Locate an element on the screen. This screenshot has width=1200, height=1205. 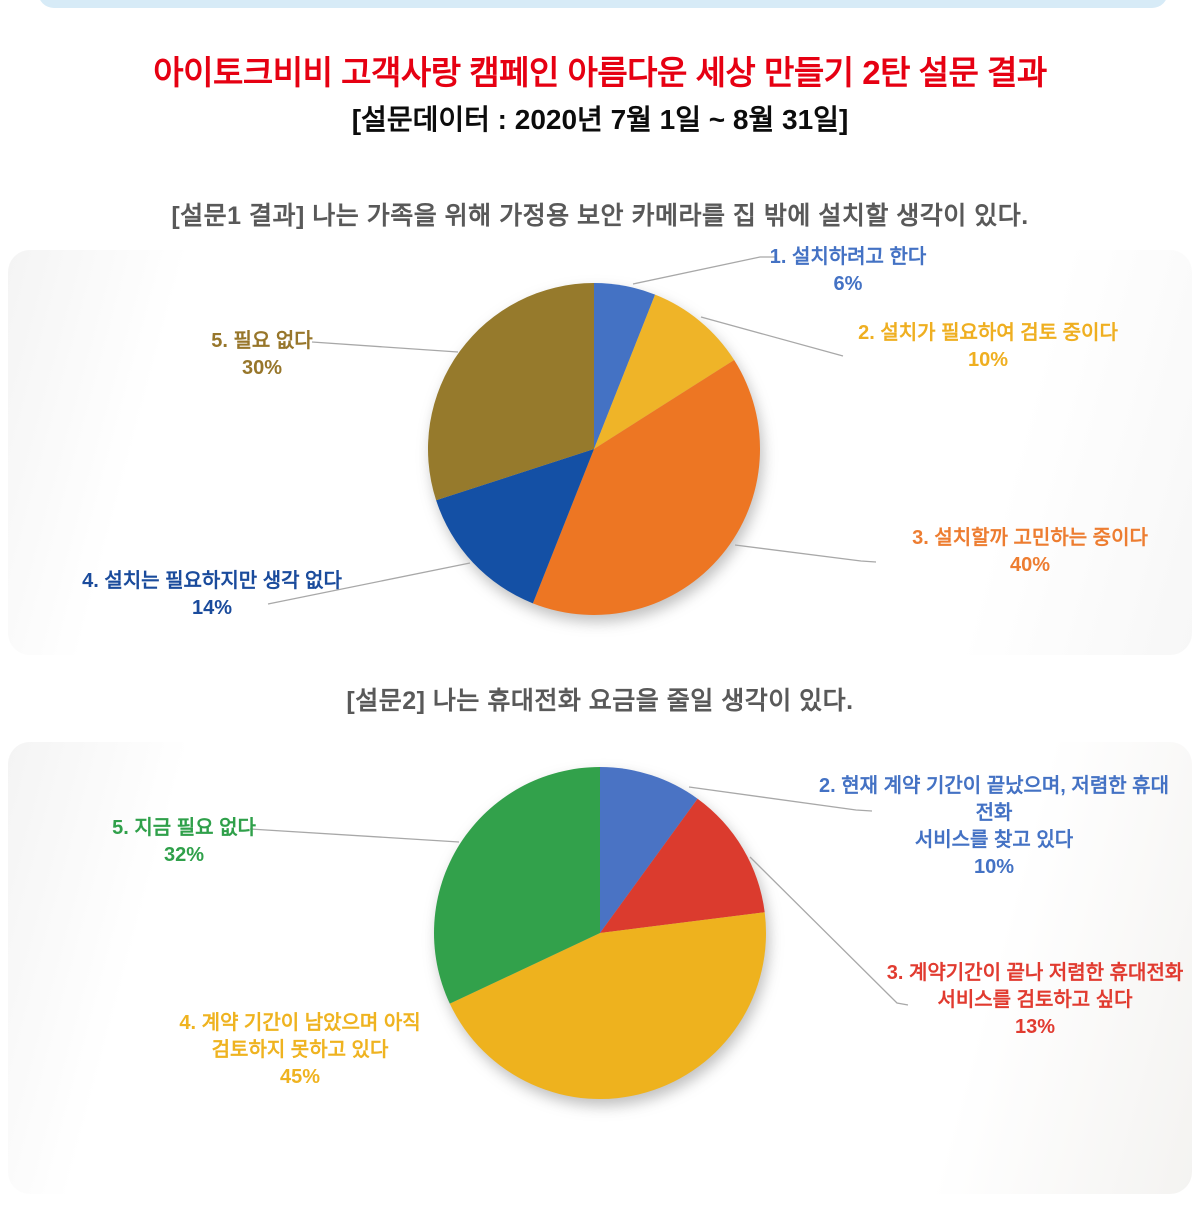
slice-pct: 30% is located at coordinates (262, 368).